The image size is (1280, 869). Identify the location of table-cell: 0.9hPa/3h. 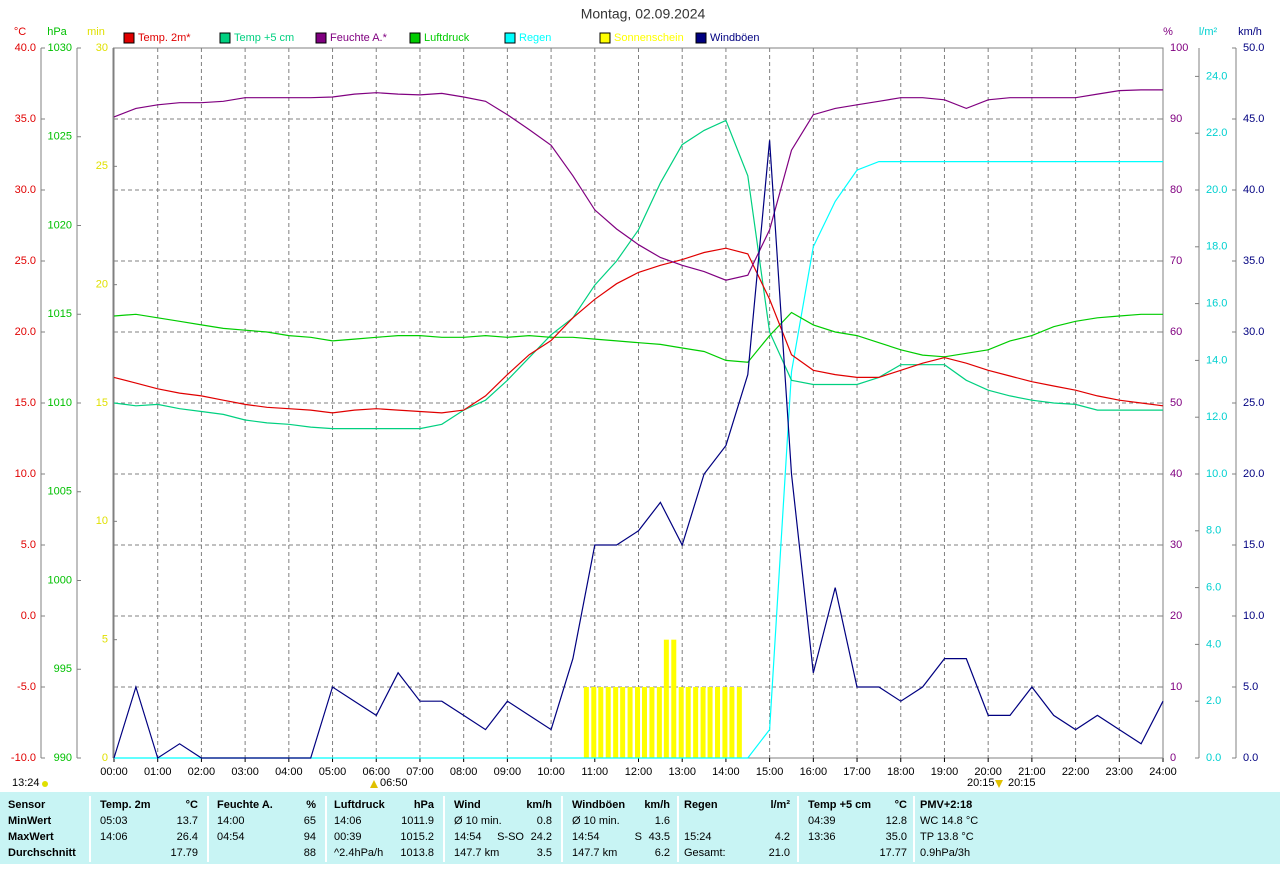
(945, 853).